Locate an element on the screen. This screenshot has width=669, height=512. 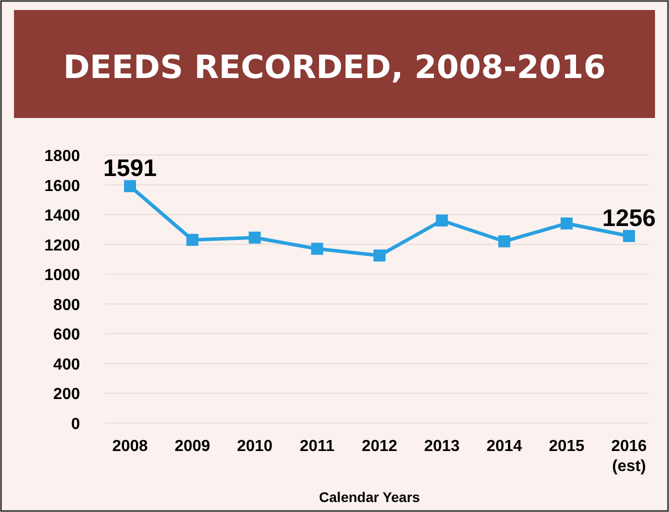
y-tick-label: 1400 is located at coordinates (62, 216).